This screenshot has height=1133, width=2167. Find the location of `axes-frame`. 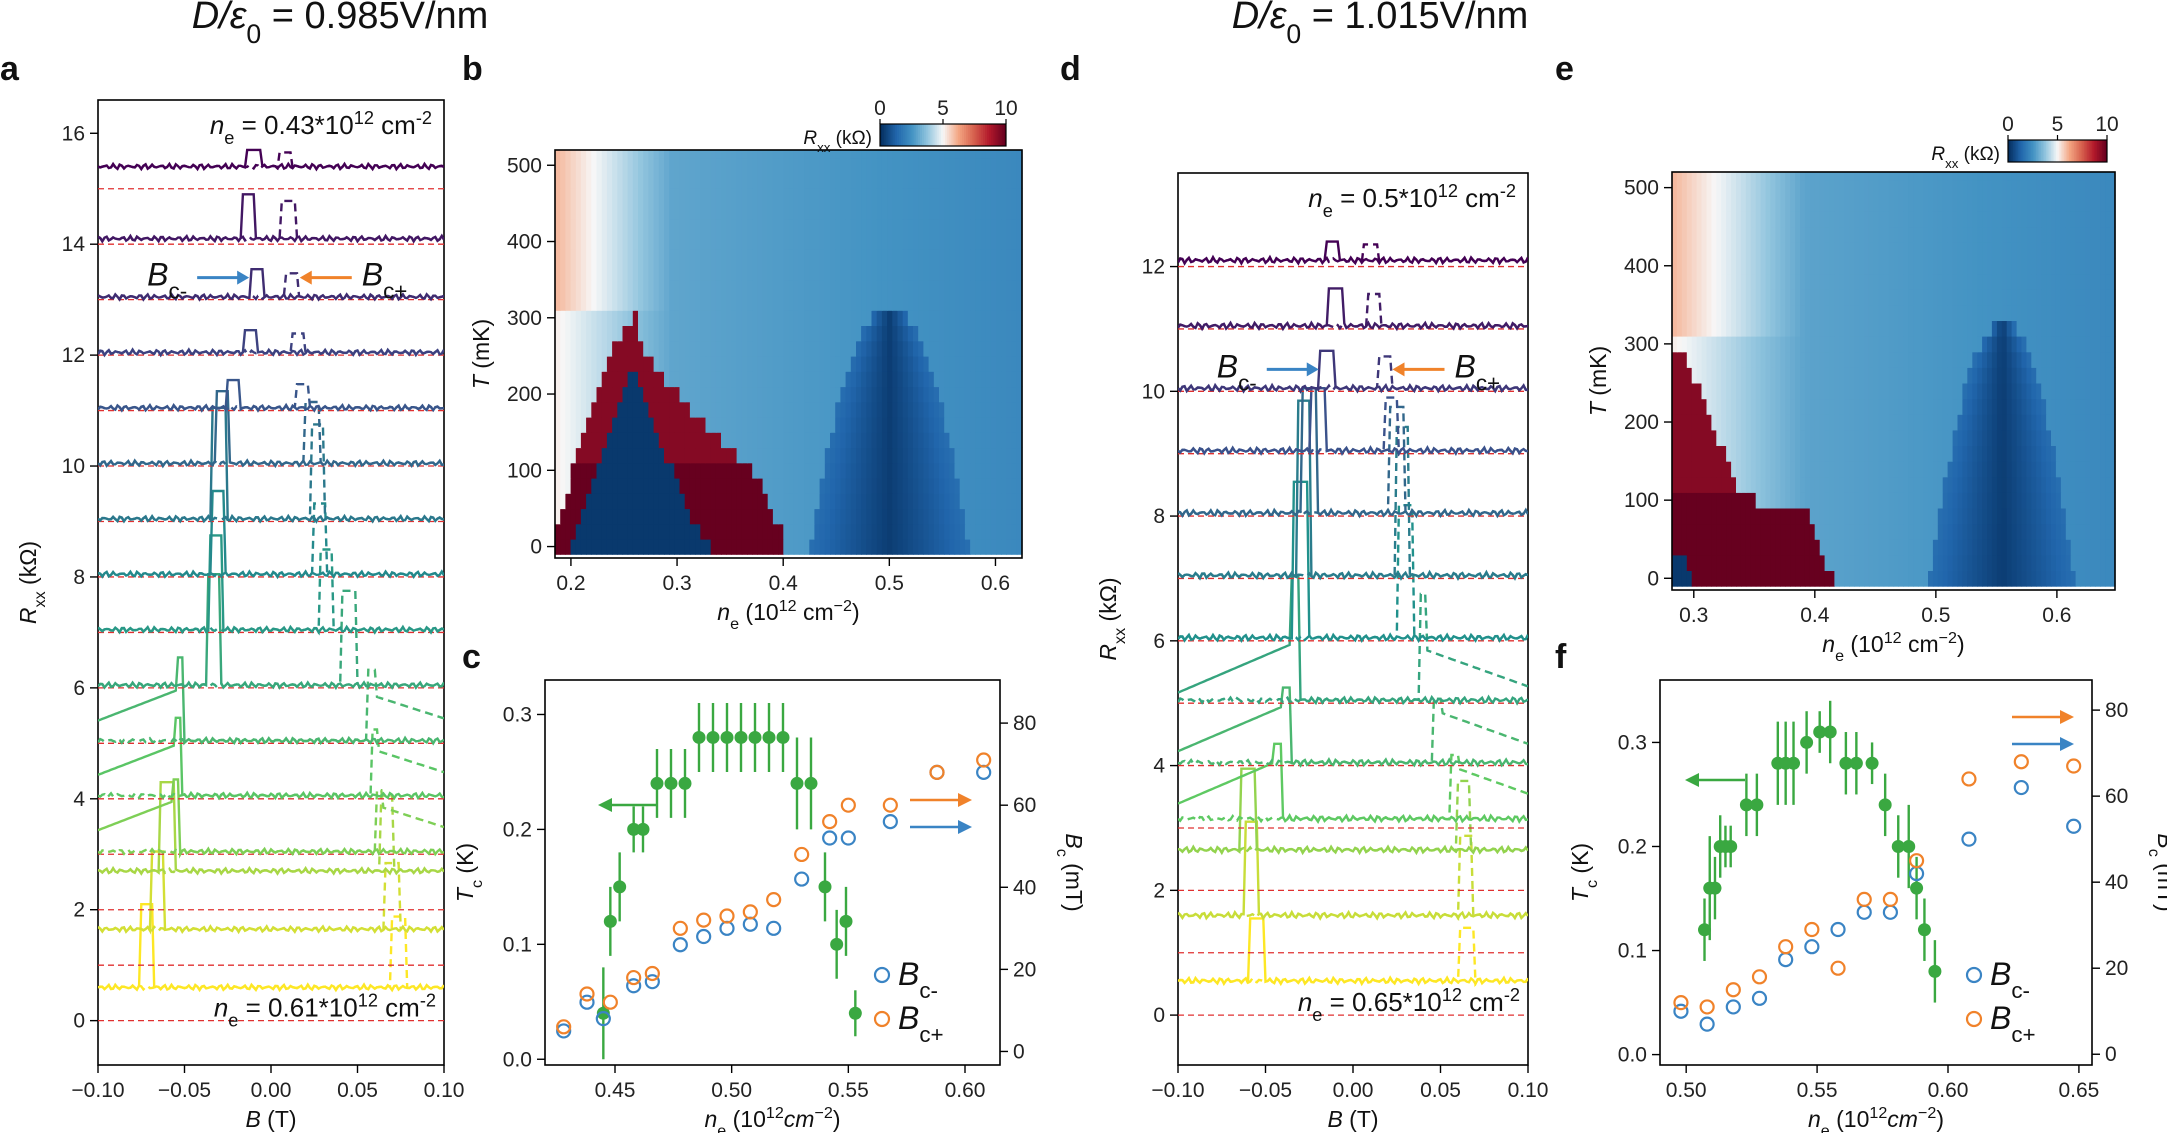

axes-frame is located at coordinates (788, 354).